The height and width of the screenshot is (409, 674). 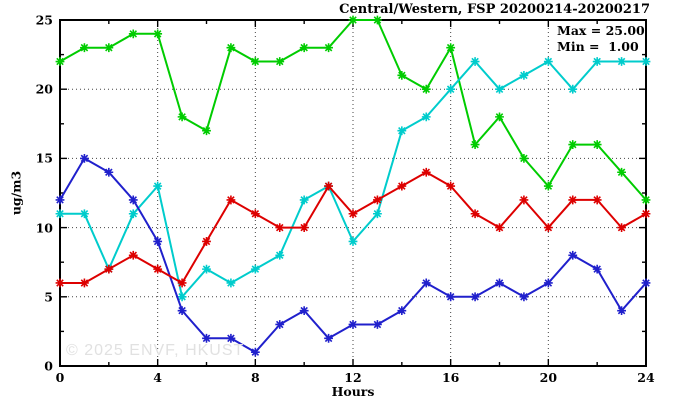 I want to click on y-tick-label: 10, so click(x=44, y=228).